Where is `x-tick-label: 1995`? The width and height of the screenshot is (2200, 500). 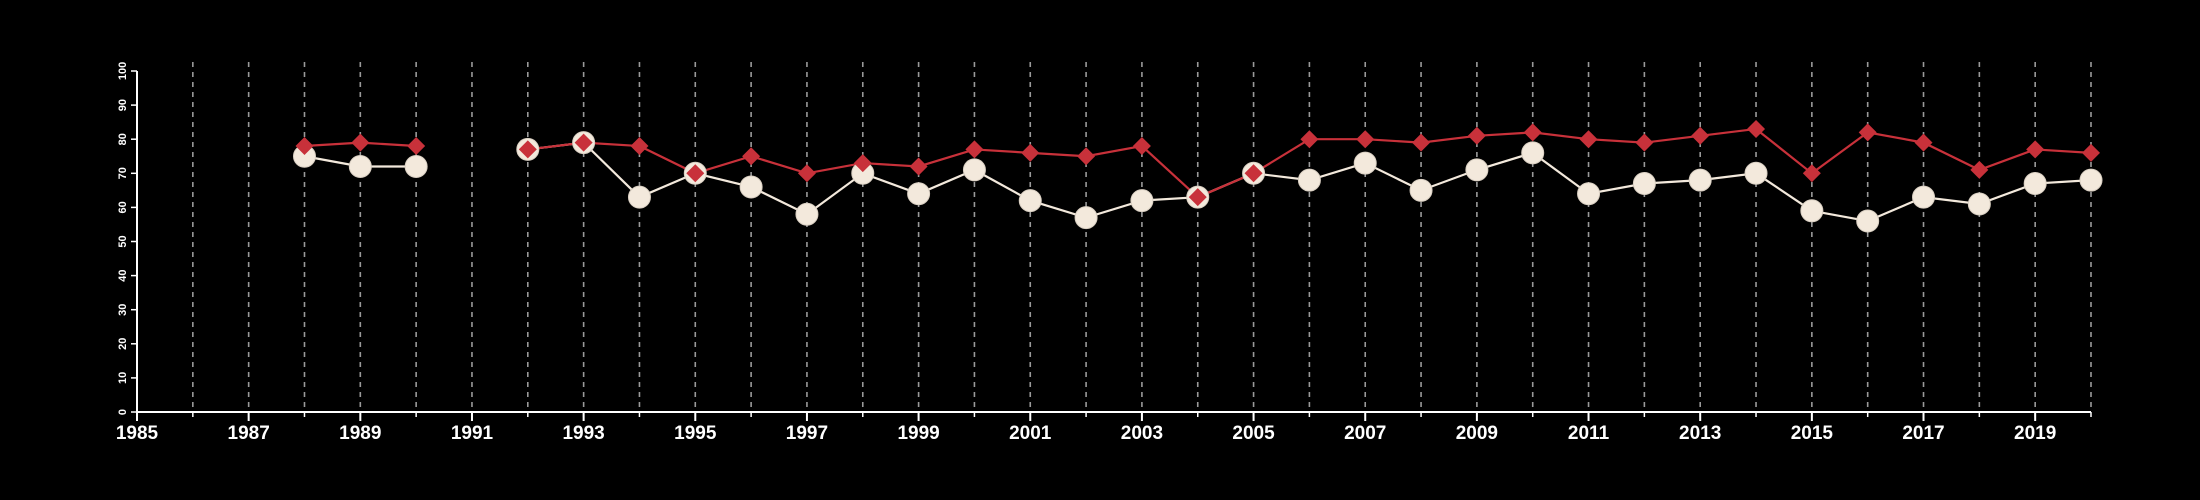 x-tick-label: 1995 is located at coordinates (695, 433).